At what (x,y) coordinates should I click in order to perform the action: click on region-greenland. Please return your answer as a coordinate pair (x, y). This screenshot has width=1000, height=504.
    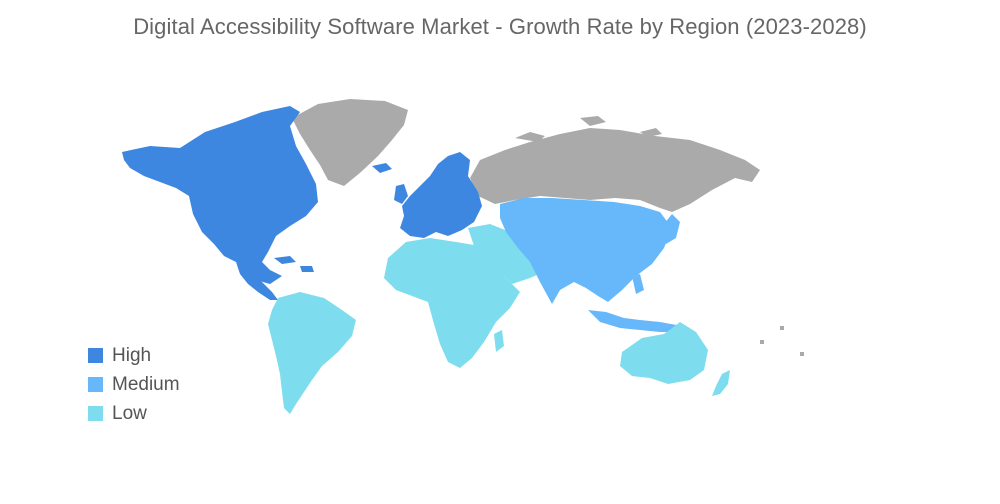
    Looking at the image, I should click on (350, 142).